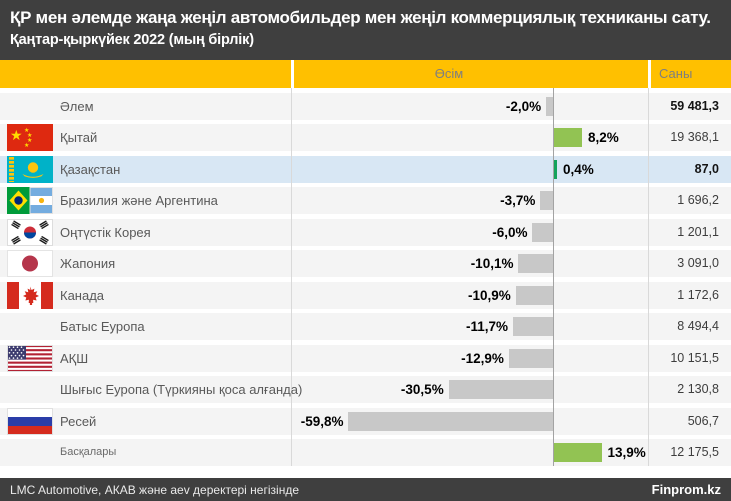  What do you see at coordinates (82, 295) in the screenshot?
I see `country-label: Канада` at bounding box center [82, 295].